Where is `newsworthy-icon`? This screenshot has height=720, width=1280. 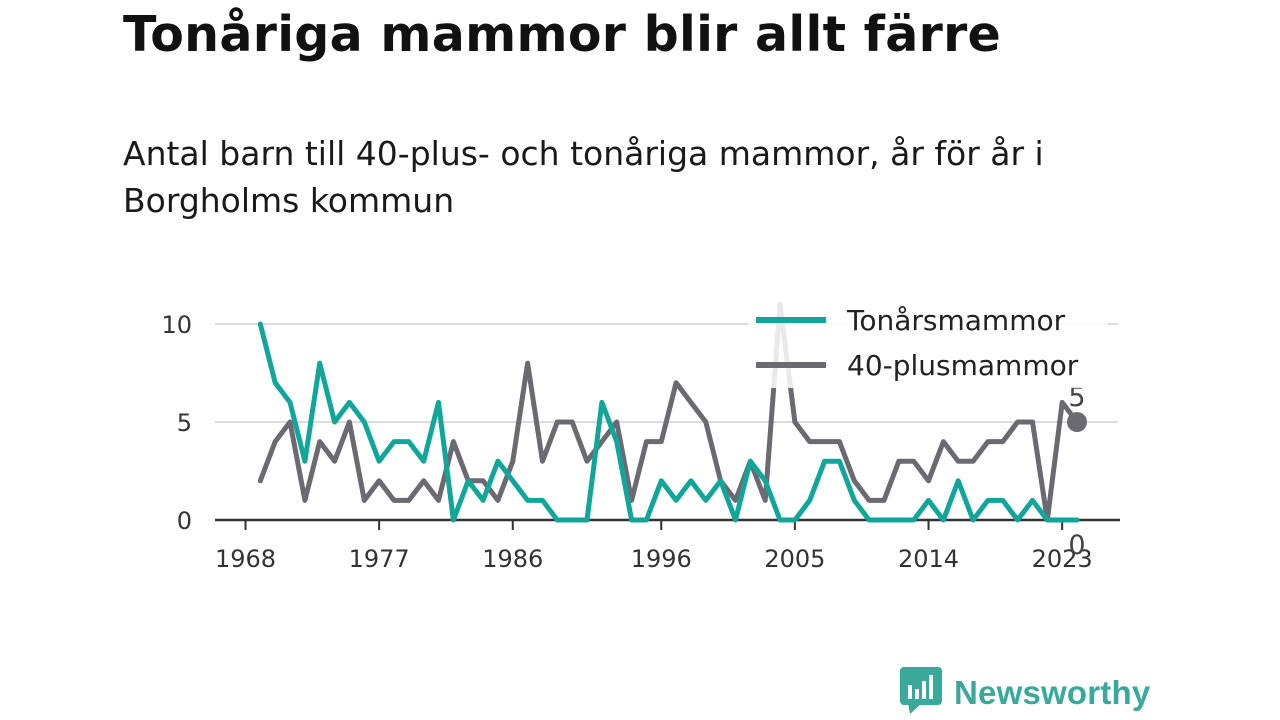
newsworthy-icon is located at coordinates (921, 693).